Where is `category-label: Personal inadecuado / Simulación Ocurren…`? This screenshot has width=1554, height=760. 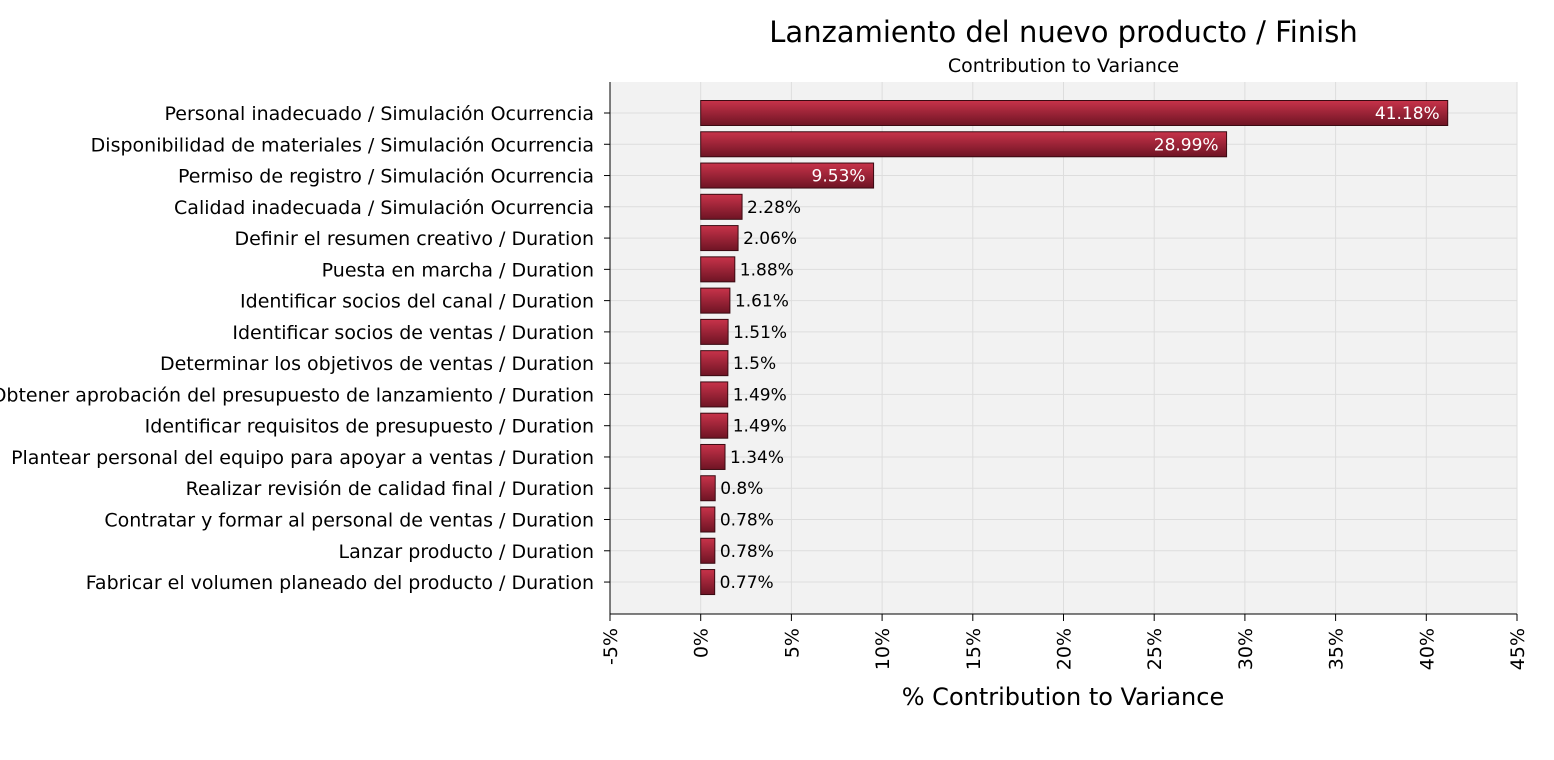
category-label: Personal inadecuado / Simulación Ocurren… is located at coordinates (379, 114).